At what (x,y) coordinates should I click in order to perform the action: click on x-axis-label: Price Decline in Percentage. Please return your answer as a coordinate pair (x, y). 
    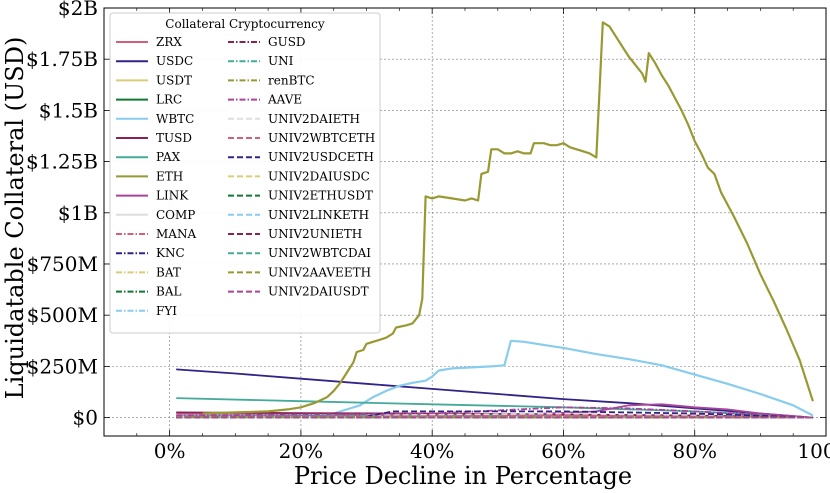
    Looking at the image, I should click on (463, 476).